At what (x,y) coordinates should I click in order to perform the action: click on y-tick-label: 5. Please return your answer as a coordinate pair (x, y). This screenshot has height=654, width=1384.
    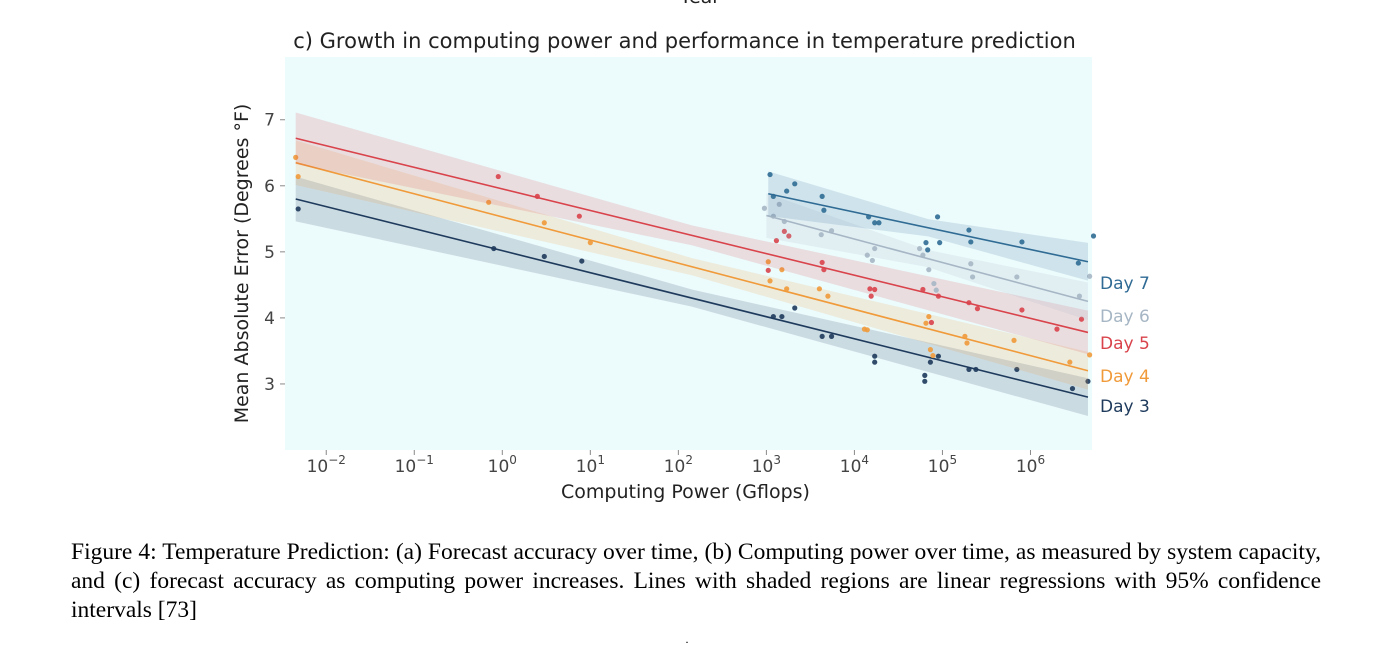
    Looking at the image, I should click on (269, 253).